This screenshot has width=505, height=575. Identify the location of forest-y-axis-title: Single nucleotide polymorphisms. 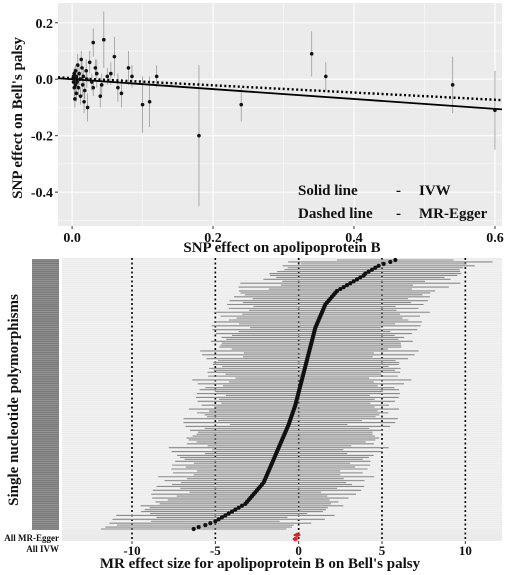
(14, 400).